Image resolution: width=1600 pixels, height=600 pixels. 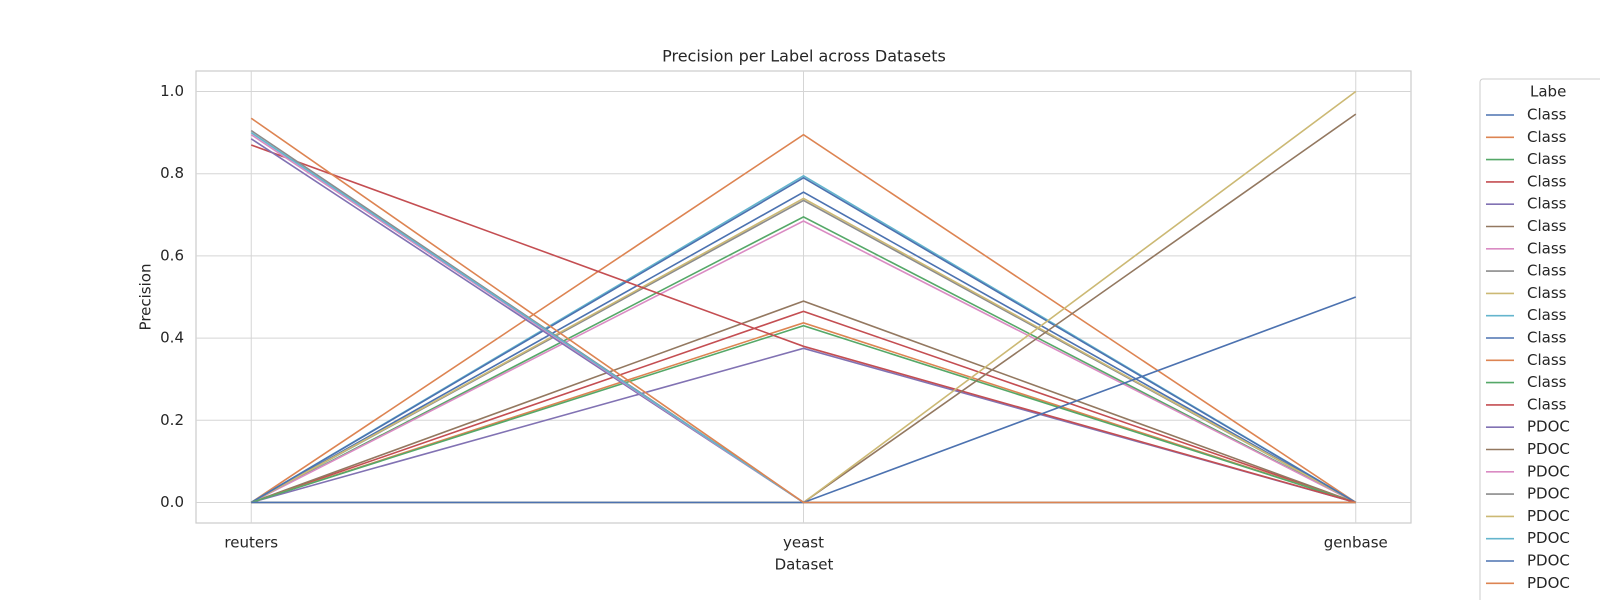 What do you see at coordinates (172, 173) in the screenshot?
I see `y-tick-label: 0.8` at bounding box center [172, 173].